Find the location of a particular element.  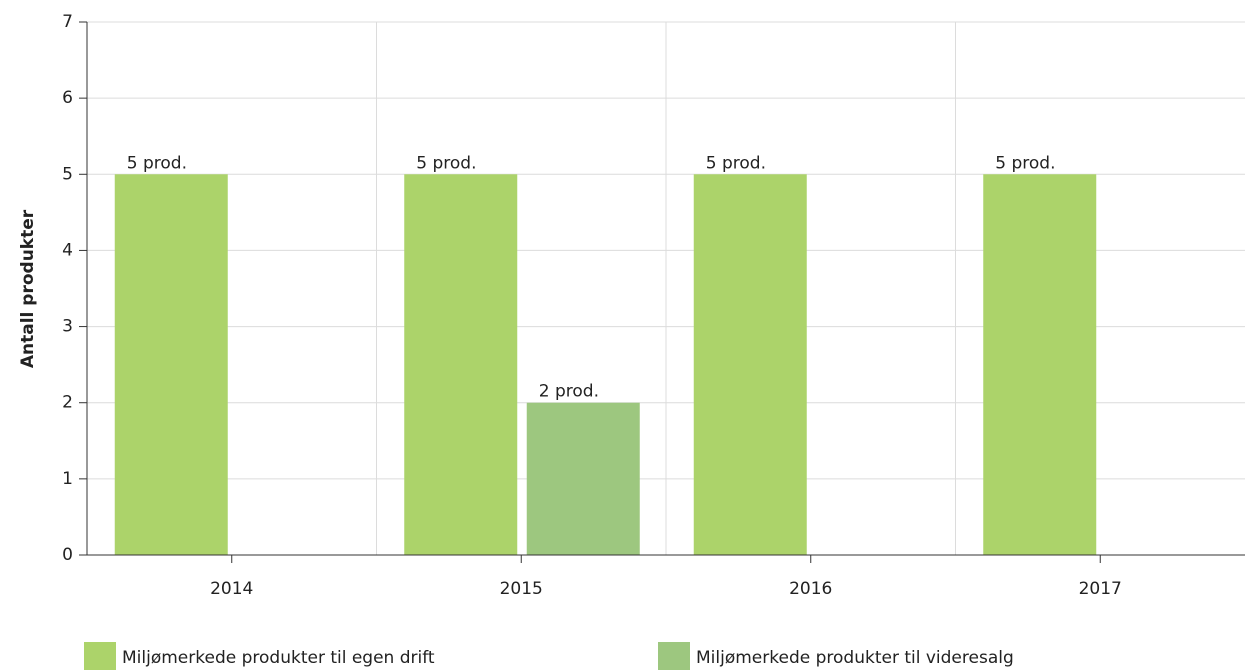

y-tick-label: 6 is located at coordinates (67, 98).